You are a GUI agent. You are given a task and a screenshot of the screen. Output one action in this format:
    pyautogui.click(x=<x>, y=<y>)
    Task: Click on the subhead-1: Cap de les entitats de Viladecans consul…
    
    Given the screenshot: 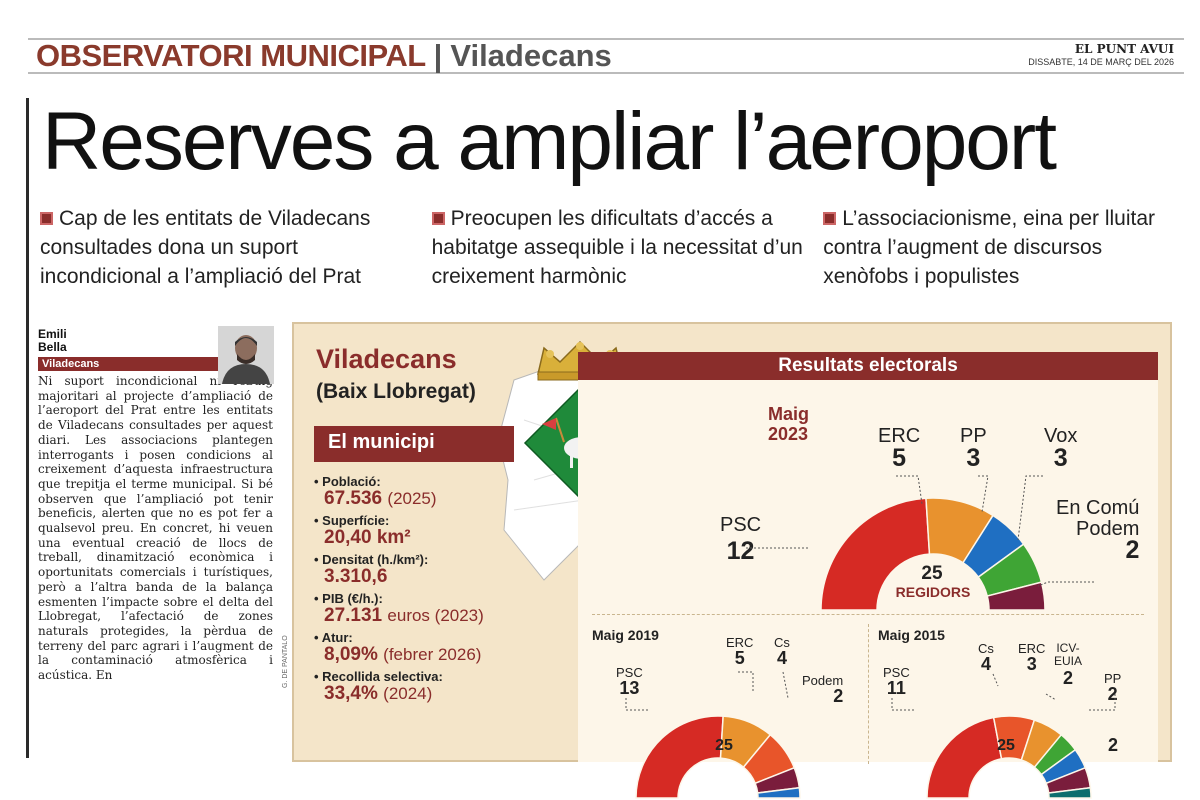 What is the action you would take?
    pyautogui.click(x=205, y=247)
    